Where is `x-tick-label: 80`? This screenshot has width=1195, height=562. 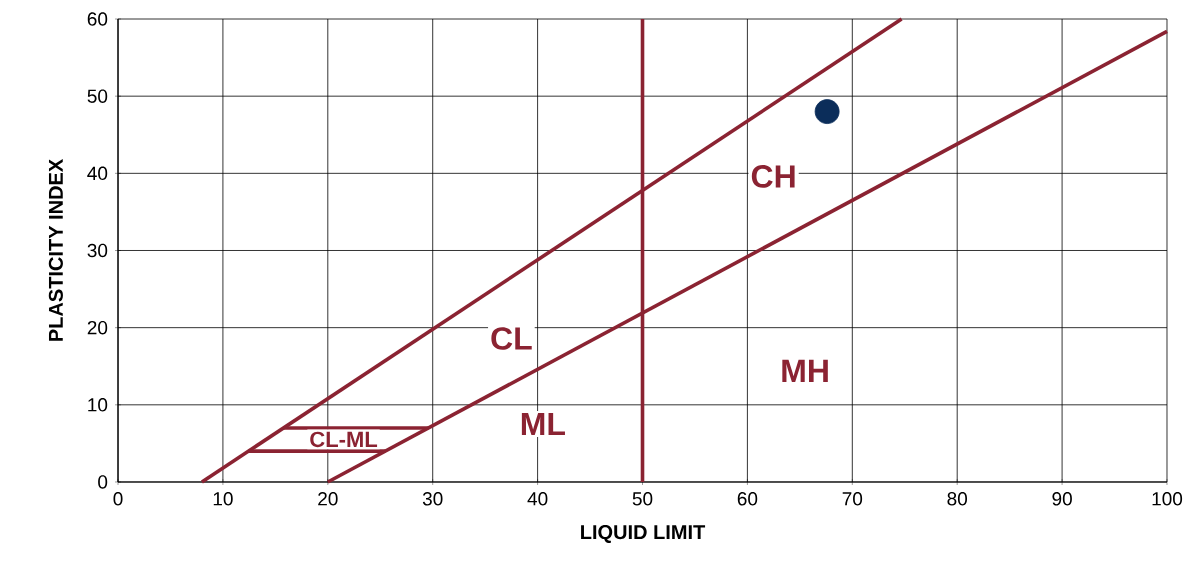 x-tick-label: 80 is located at coordinates (957, 499).